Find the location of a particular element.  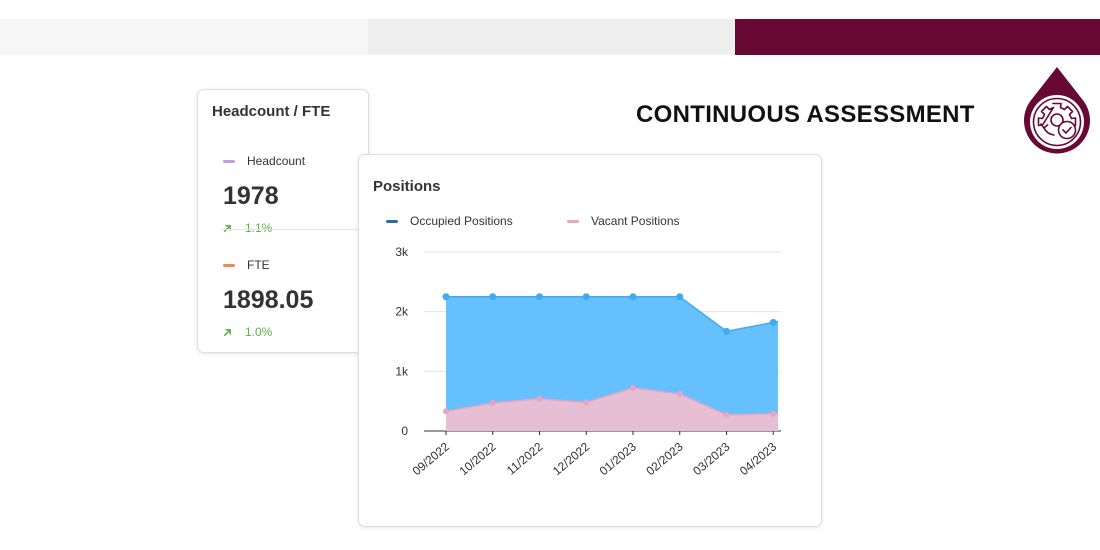

x-tick-label: 01/2023 is located at coordinates (618, 458).